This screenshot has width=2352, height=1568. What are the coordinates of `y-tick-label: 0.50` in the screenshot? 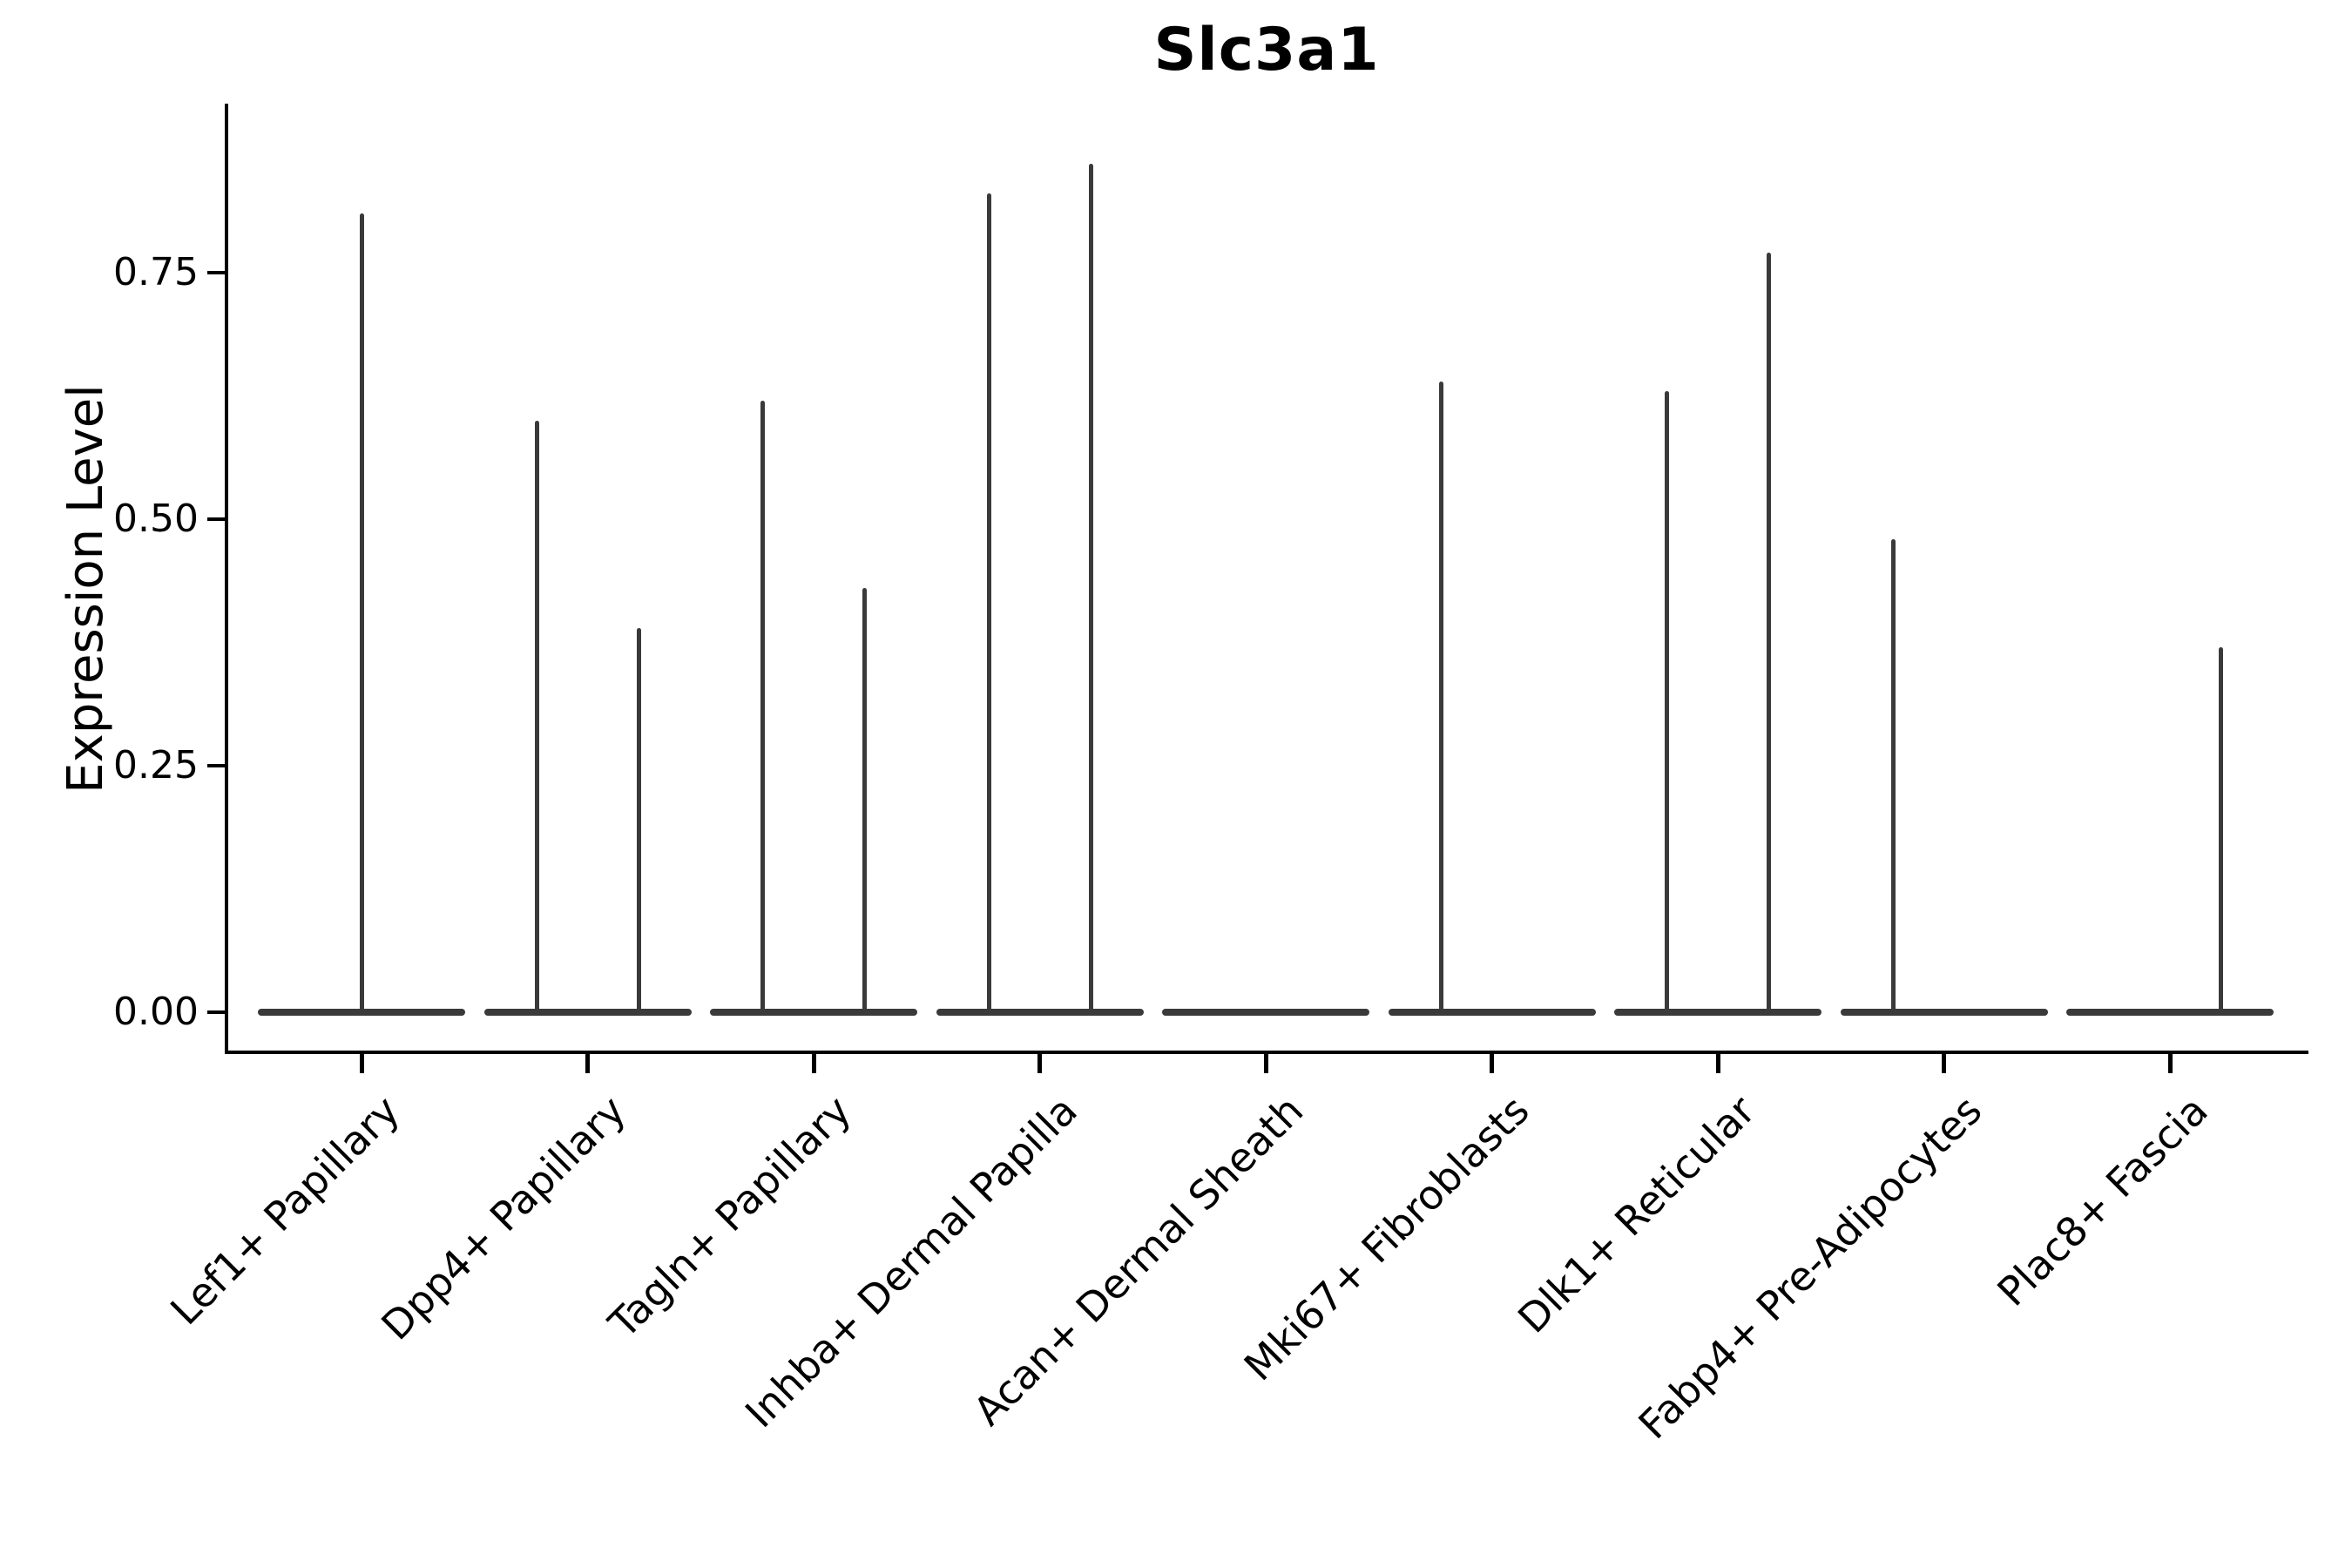 It's located at (156, 519).